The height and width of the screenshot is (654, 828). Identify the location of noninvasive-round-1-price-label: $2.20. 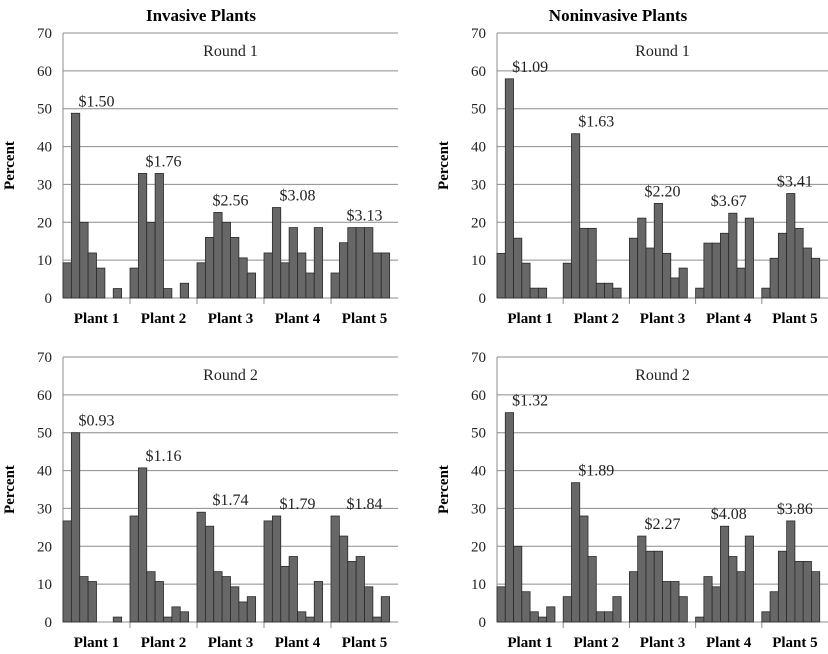
(663, 191).